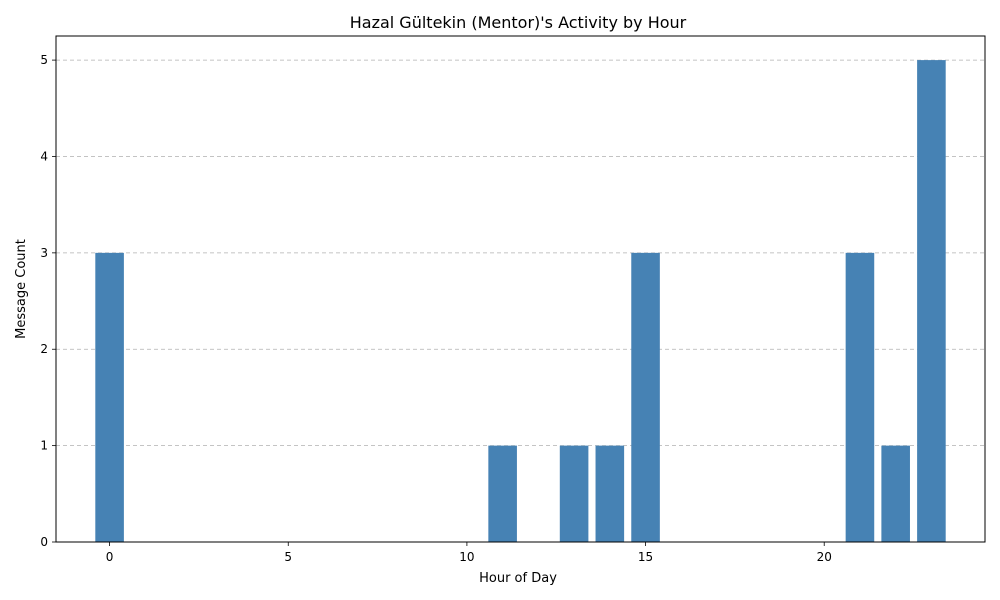  Describe the element at coordinates (44, 349) in the screenshot. I see `y-tick-label: 2` at that location.